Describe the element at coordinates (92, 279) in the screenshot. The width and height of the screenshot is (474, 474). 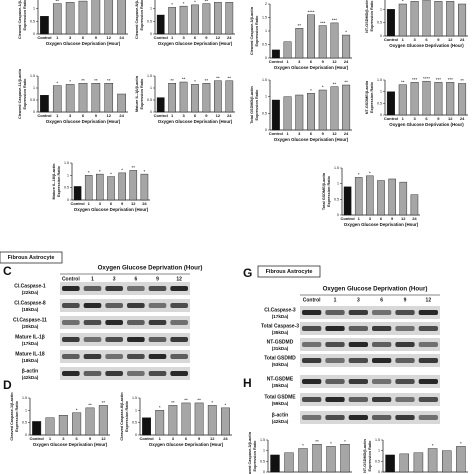
I see `lane-label: 1` at that location.